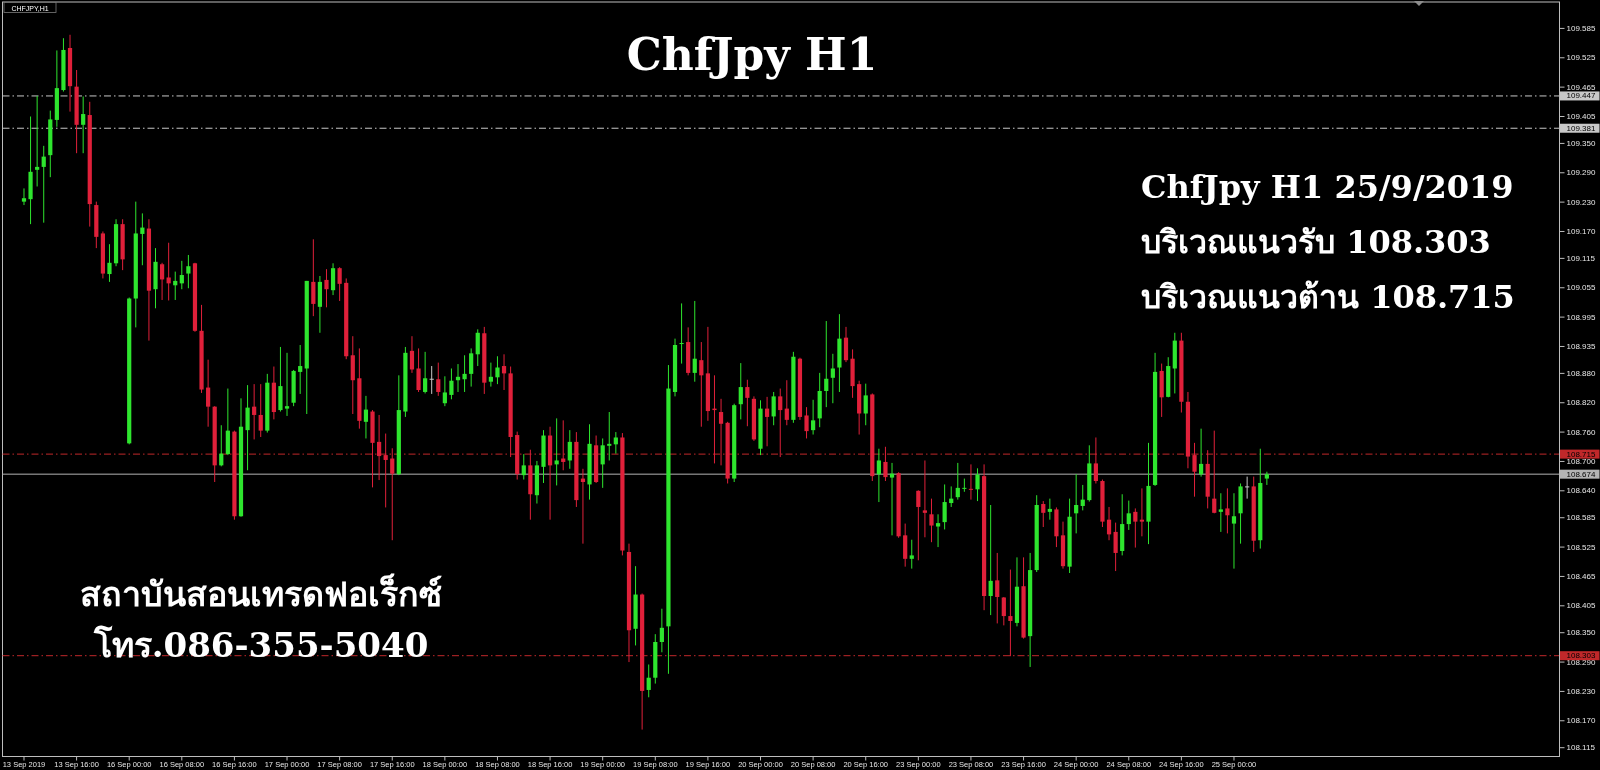 The width and height of the screenshot is (1600, 770). Describe the element at coordinates (1581, 143) in the screenshot. I see `y-tick-label: 109.350` at that location.